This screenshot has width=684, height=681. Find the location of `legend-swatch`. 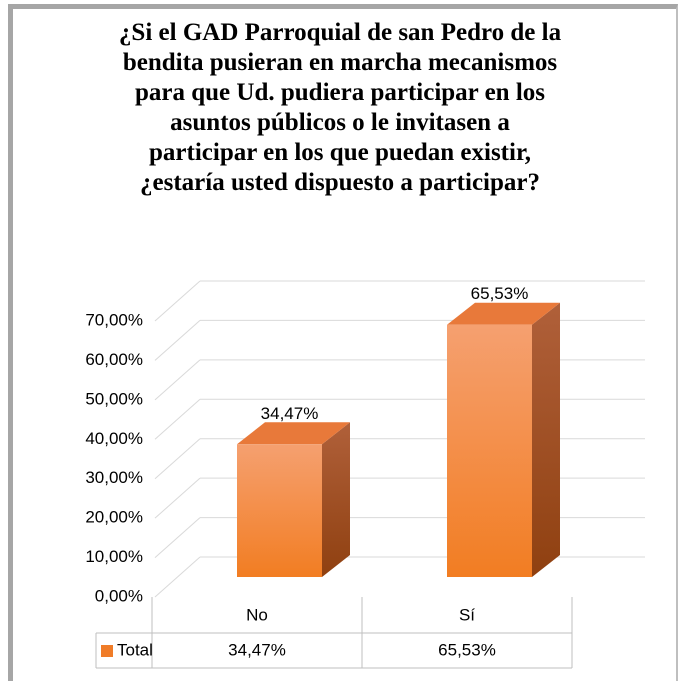

legend-swatch is located at coordinates (107, 651).